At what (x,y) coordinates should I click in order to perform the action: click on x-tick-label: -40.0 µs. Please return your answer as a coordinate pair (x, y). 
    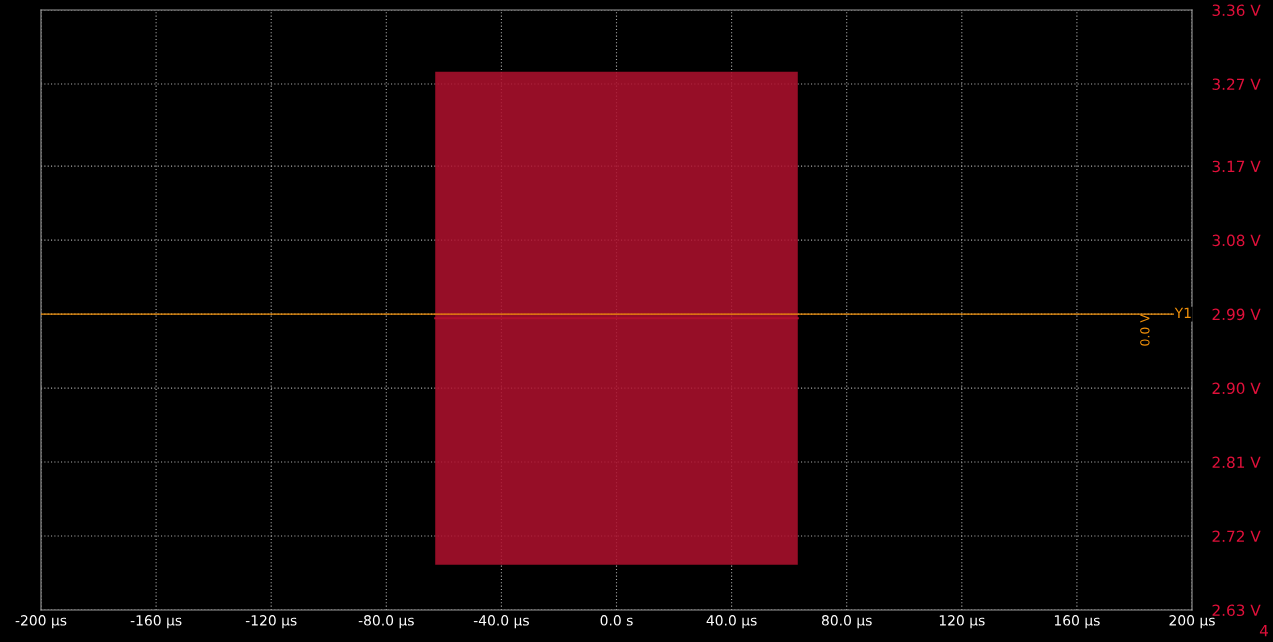
    Looking at the image, I should click on (501, 622).